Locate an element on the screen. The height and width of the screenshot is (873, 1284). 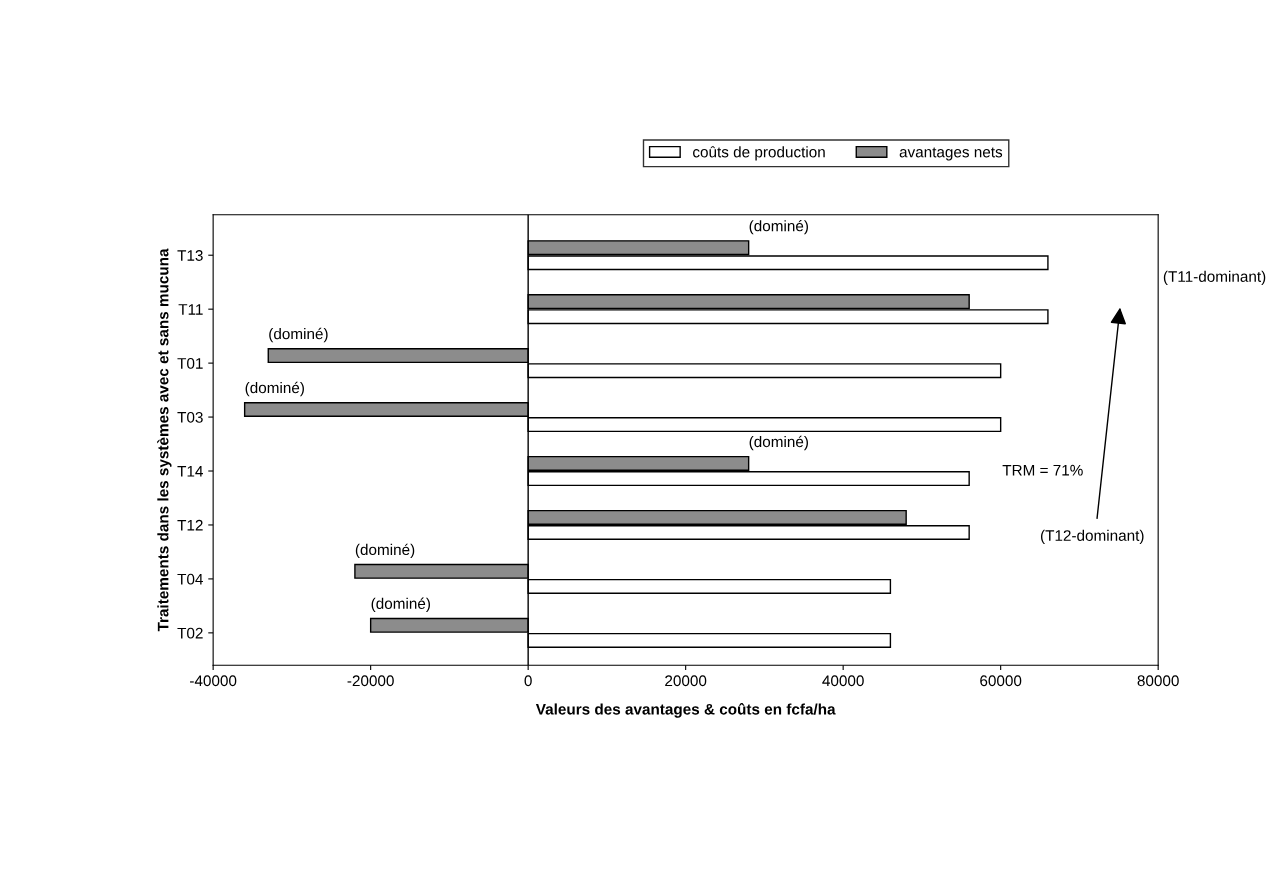
y-tick-label: T12 is located at coordinates (190, 525).